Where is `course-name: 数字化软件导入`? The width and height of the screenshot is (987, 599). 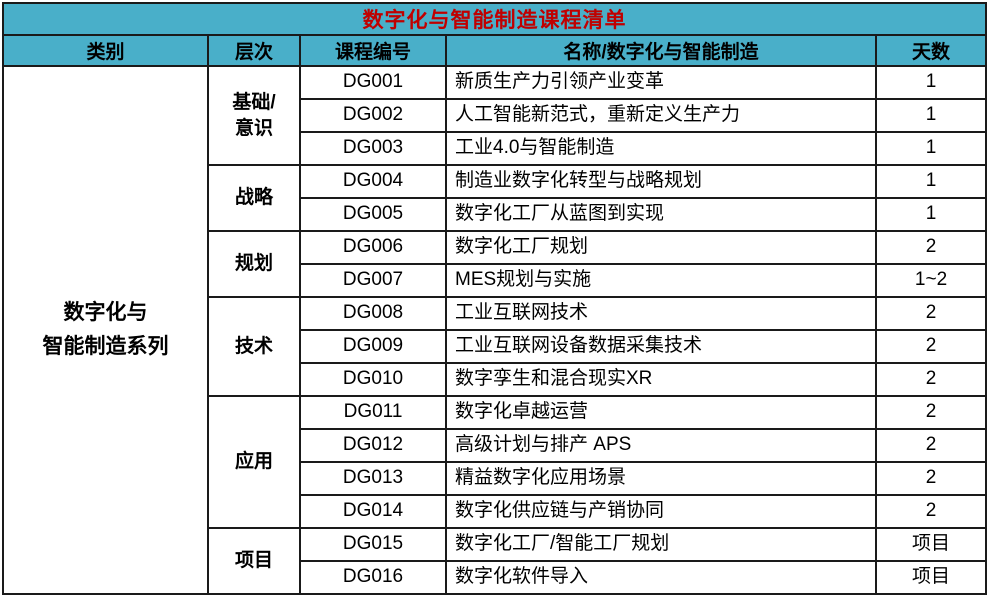 course-name: 数字化软件导入 is located at coordinates (661, 577).